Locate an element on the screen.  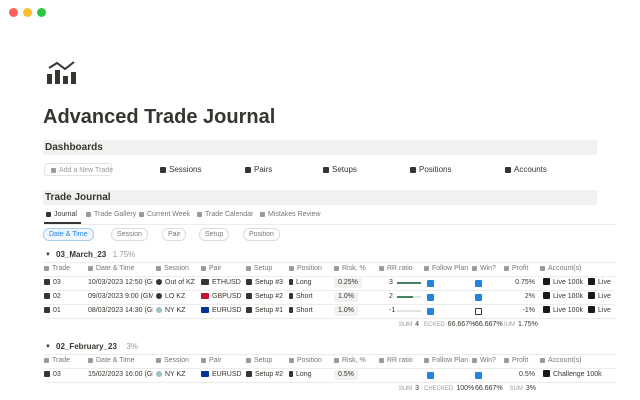
column-label: Setup is located at coordinates (263, 268).